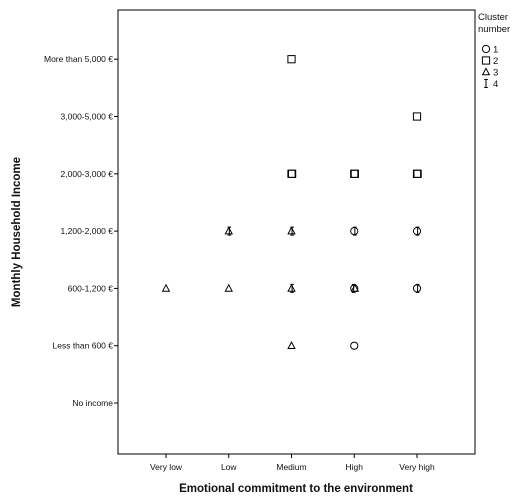  What do you see at coordinates (87, 174) in the screenshot?
I see `y-tick-label: 2,000-3,000 €` at bounding box center [87, 174].